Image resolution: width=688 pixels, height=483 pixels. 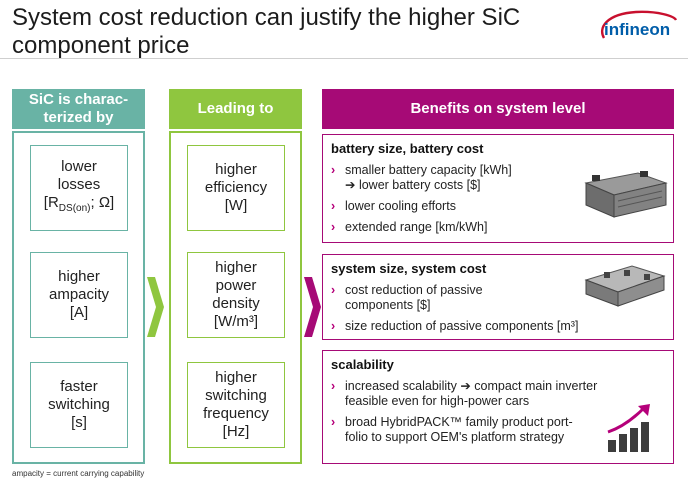 What do you see at coordinates (625, 286) in the screenshot?
I see `inverter-module-image` at bounding box center [625, 286].